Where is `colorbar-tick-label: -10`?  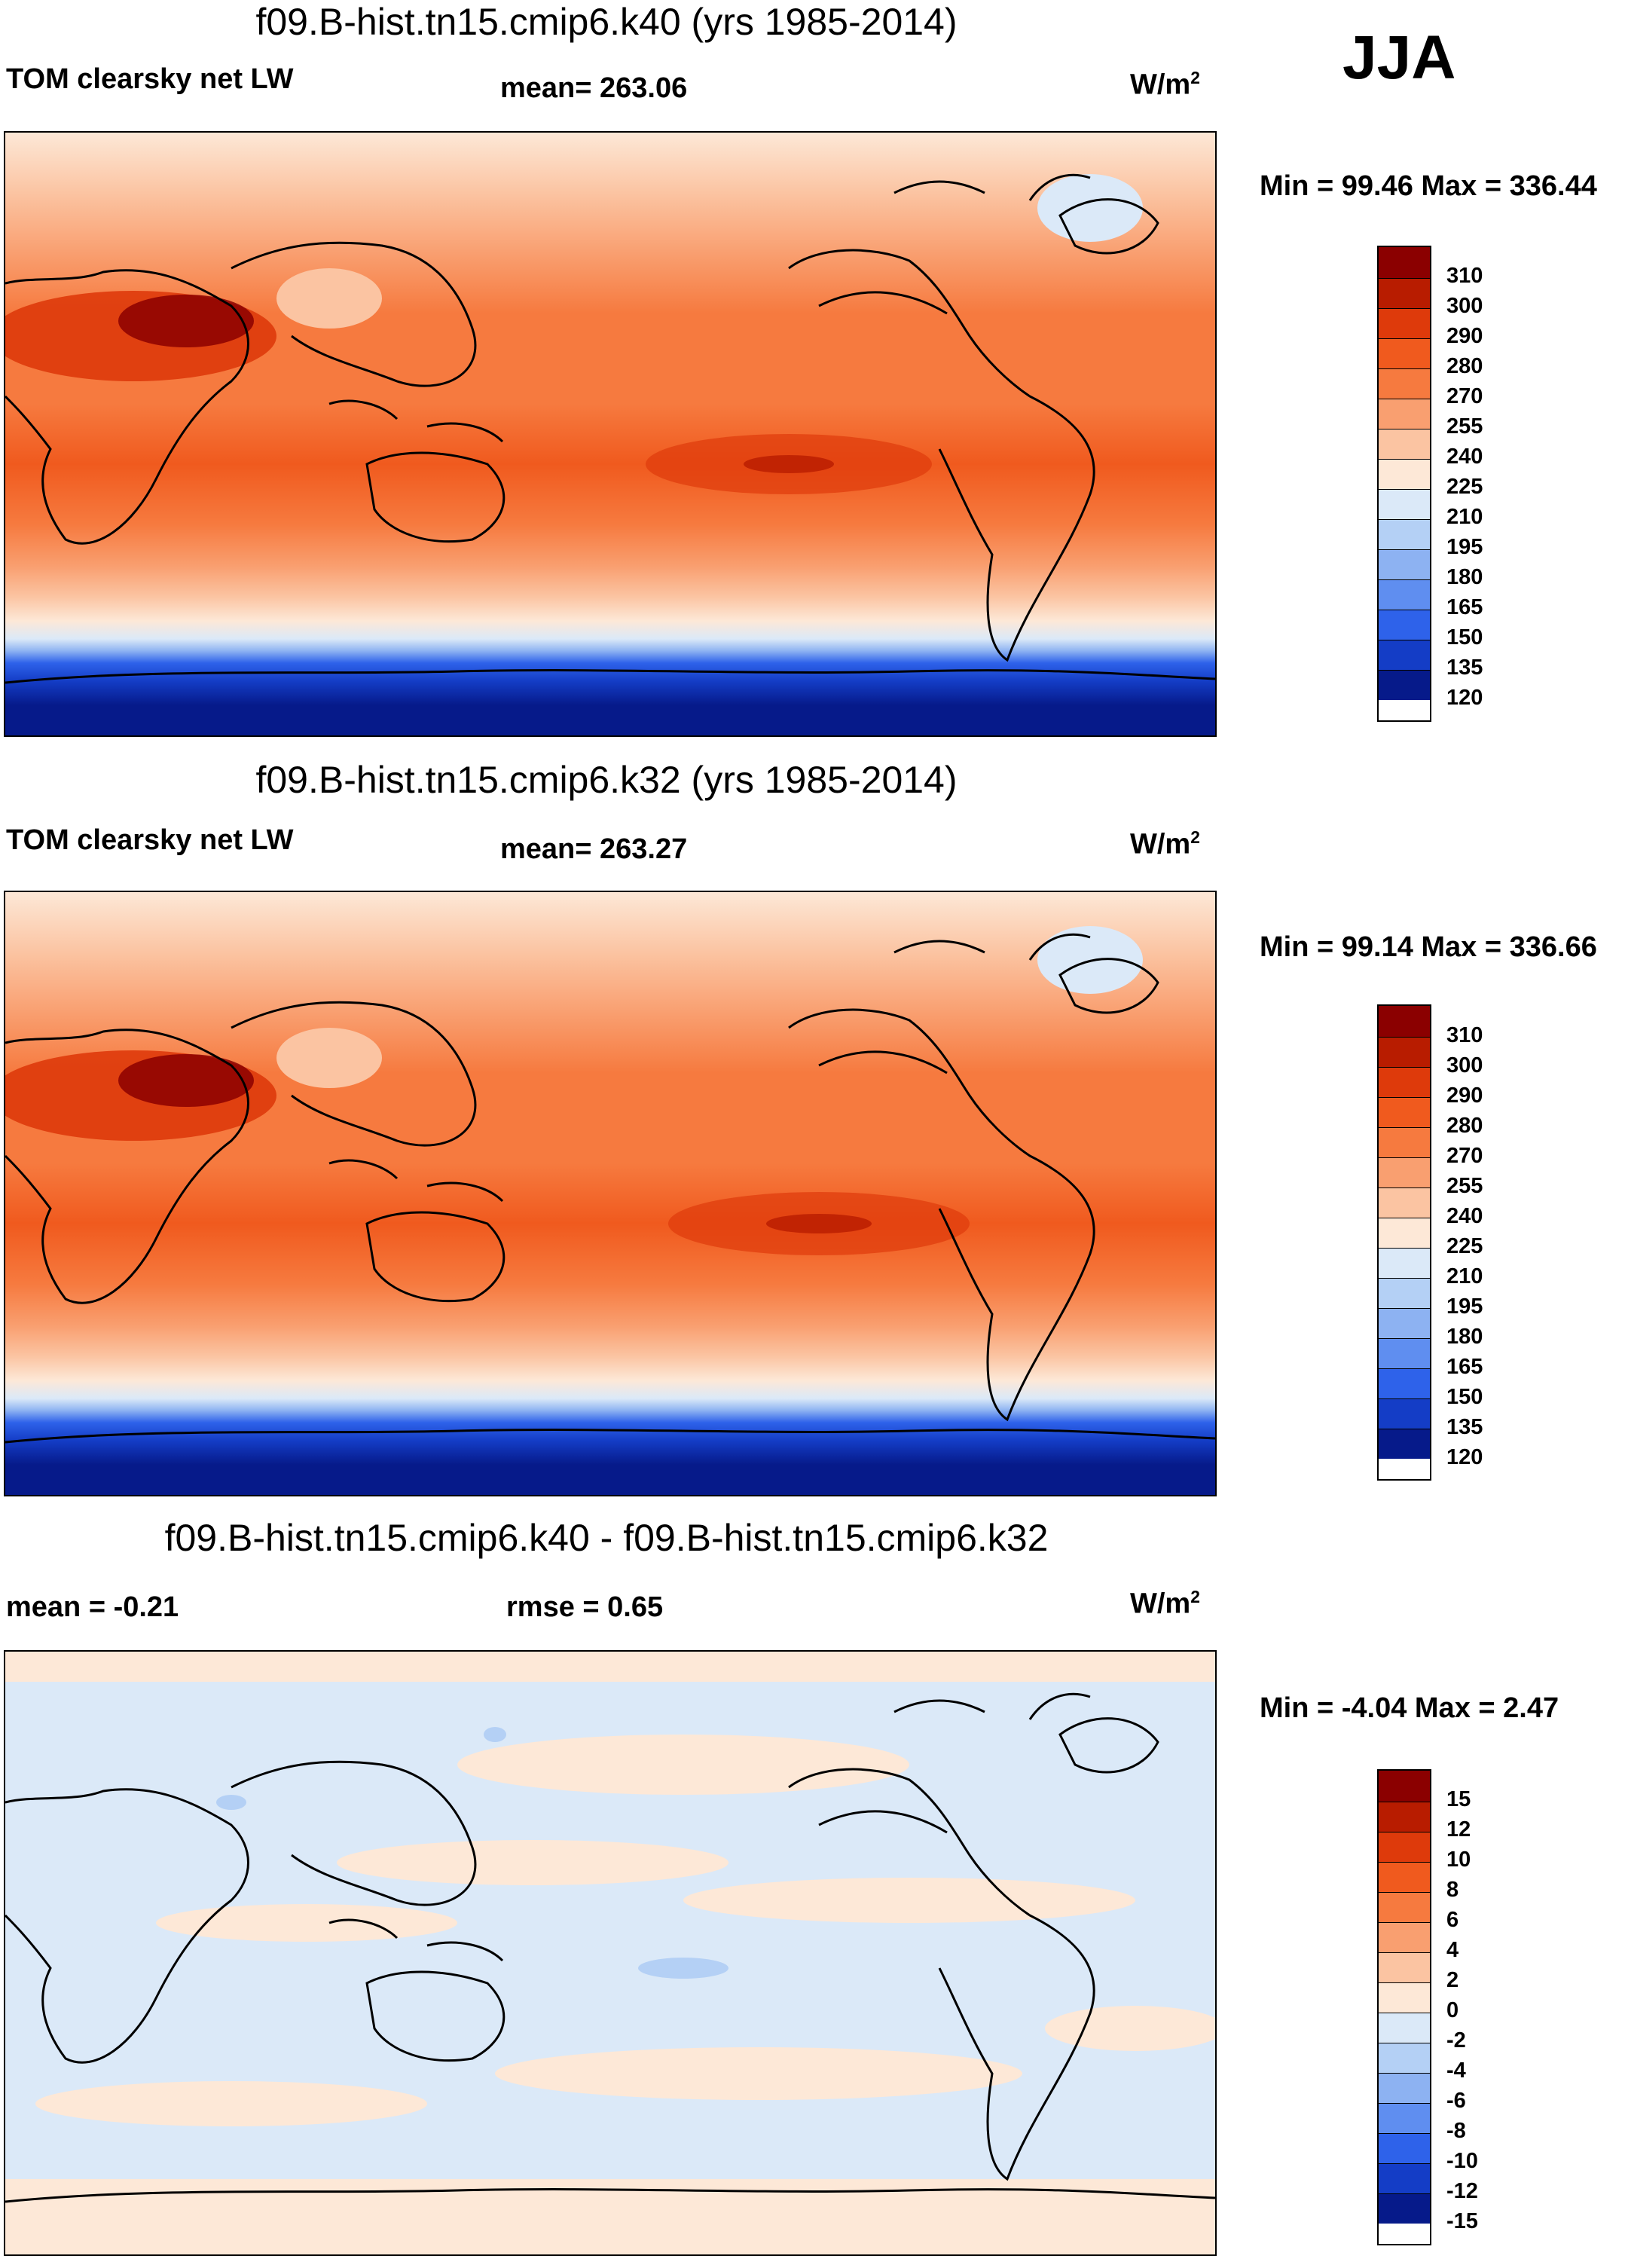
colorbar-tick-label: -10 is located at coordinates (1462, 2161).